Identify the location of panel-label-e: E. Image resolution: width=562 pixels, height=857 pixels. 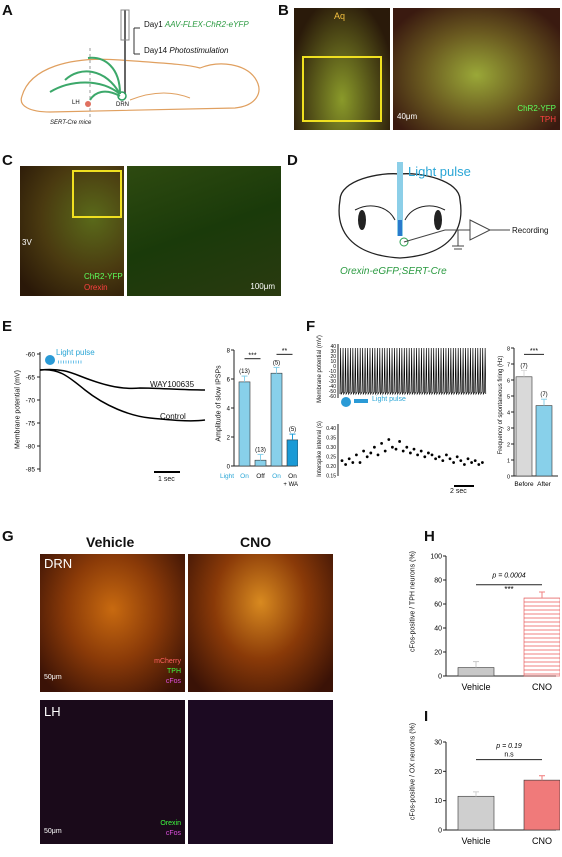
(7, 326).